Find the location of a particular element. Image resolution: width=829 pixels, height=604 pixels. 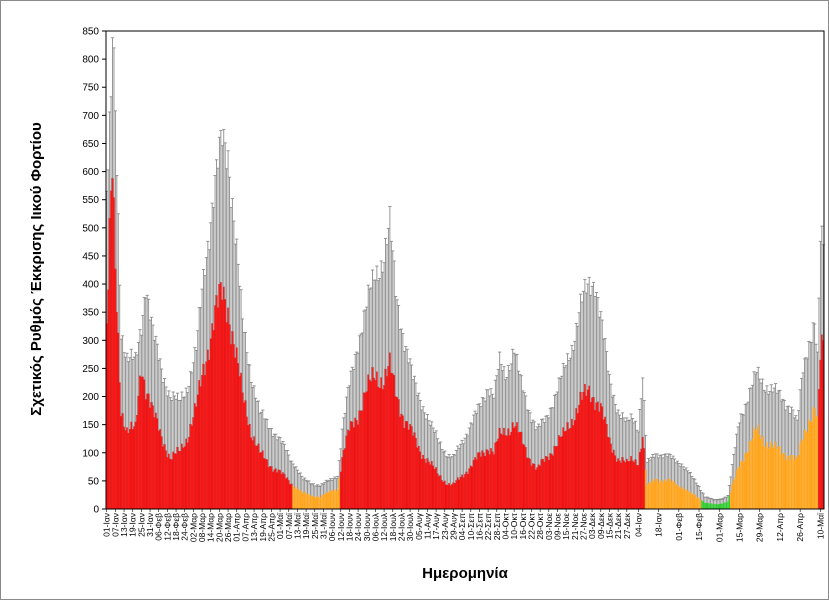

x-tick-label: 28-Σεπ is located at coordinates (497, 526).